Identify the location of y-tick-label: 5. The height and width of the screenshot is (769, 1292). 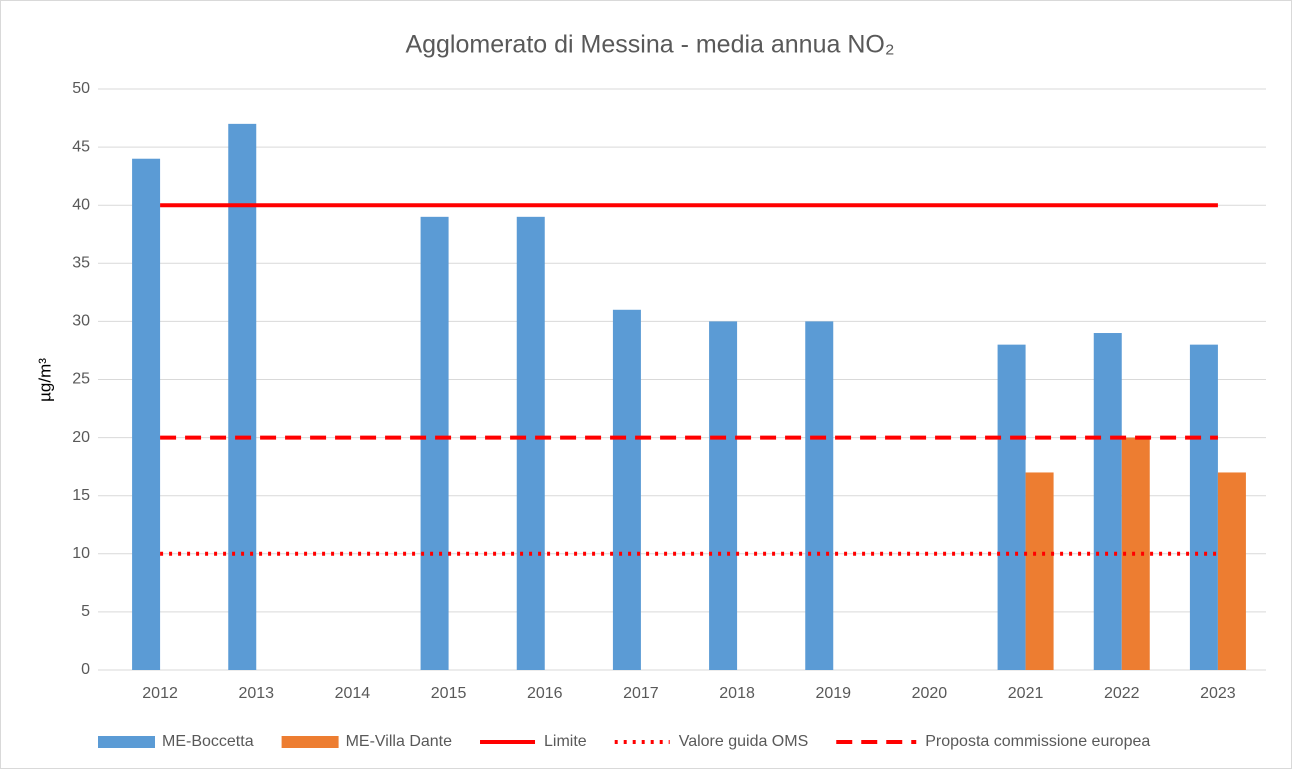
(85, 611).